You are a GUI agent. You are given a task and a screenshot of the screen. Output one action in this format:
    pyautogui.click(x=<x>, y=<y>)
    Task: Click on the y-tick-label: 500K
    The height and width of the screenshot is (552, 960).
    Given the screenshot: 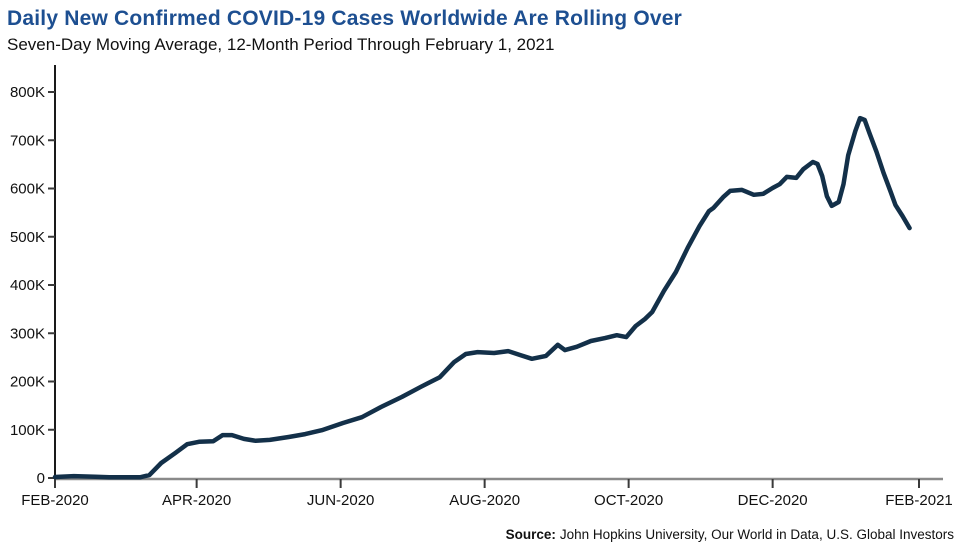 What is the action you would take?
    pyautogui.click(x=27, y=237)
    